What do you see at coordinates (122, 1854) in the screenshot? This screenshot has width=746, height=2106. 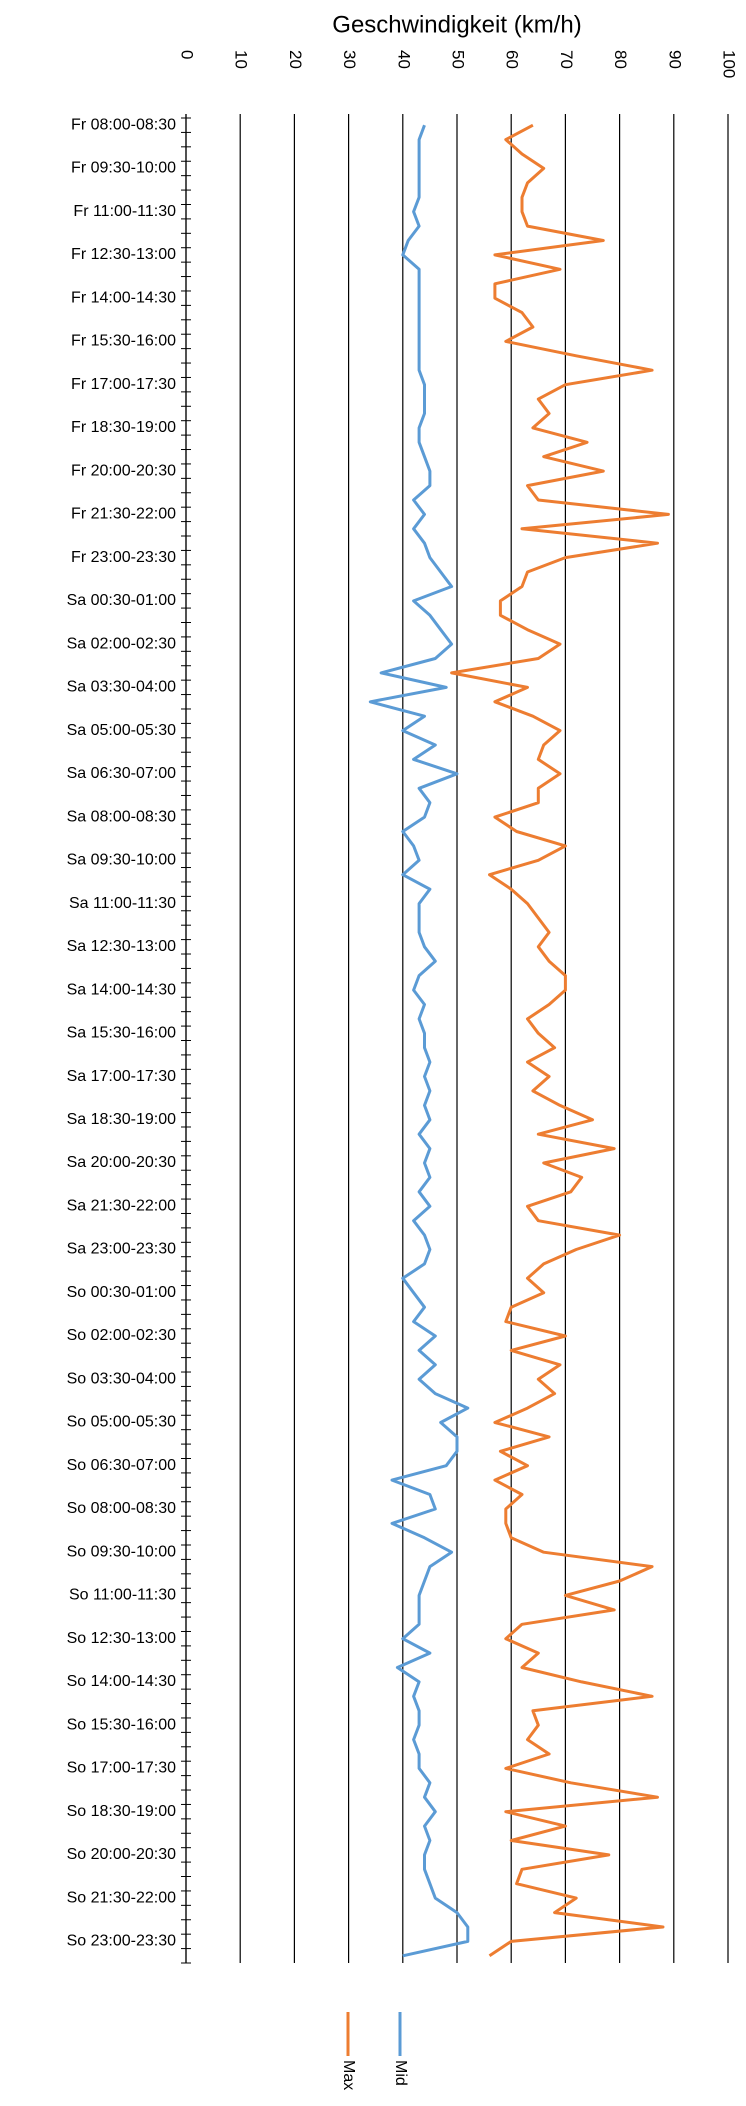 I see `x-tick-label: So 20:00-20:30` at bounding box center [122, 1854].